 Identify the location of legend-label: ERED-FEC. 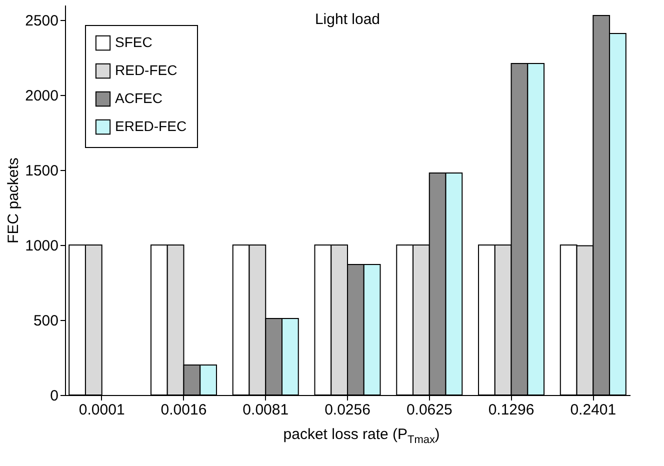
(151, 126).